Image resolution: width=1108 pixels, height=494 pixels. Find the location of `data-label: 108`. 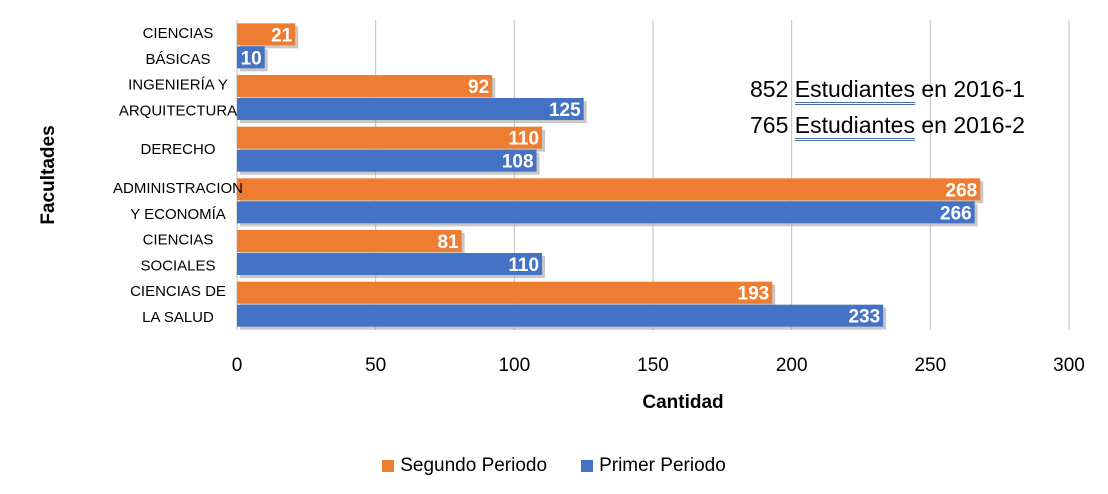

data-label: 108 is located at coordinates (518, 162).